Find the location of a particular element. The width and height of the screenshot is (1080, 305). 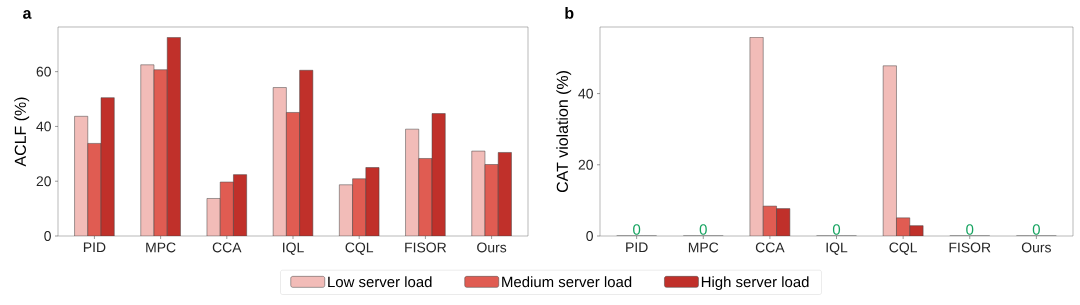

legend-label: Medium server load is located at coordinates (567, 282).